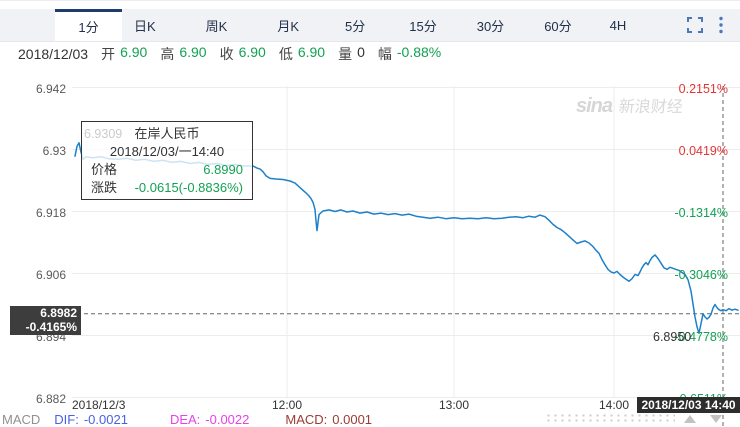 This screenshot has height=427, width=740. I want to click on volume-value: 0, so click(361, 52).